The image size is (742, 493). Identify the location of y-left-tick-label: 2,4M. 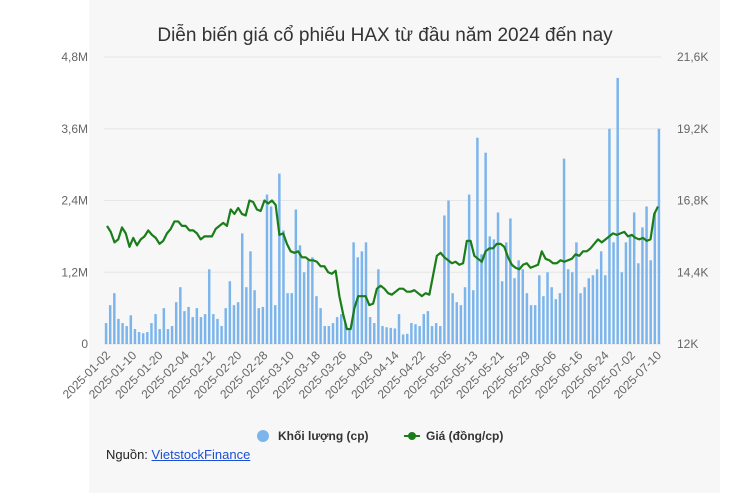
(74, 201).